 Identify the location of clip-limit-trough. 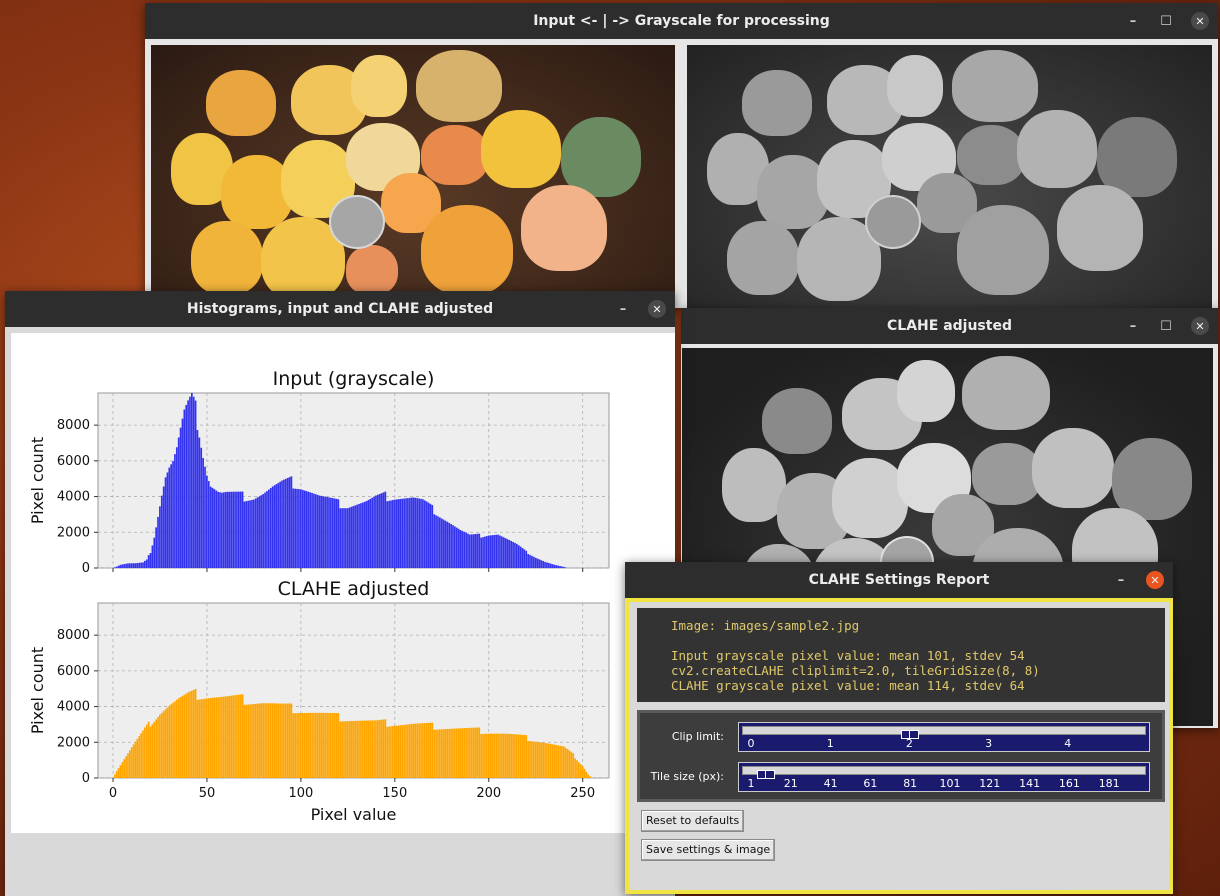
(944, 732).